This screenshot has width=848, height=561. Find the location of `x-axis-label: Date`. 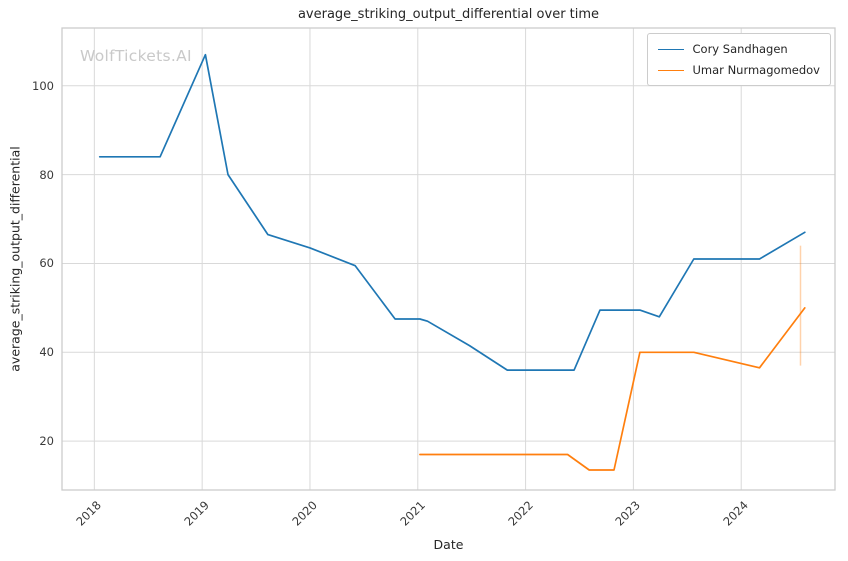

x-axis-label: Date is located at coordinates (448, 544).